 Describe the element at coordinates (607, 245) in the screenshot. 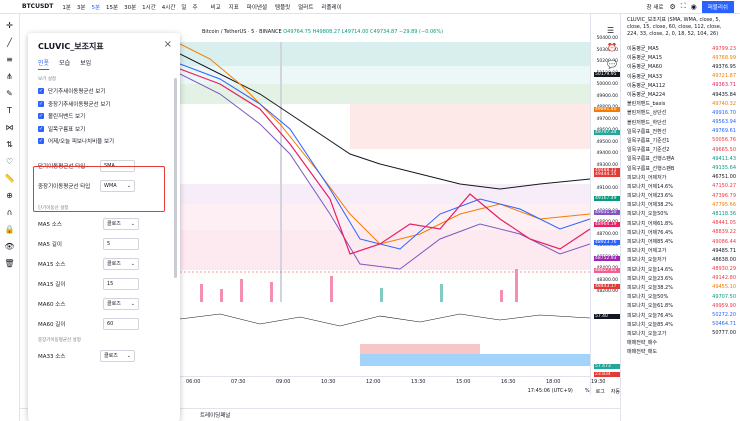

I see `price-tick: 48600.00` at that location.